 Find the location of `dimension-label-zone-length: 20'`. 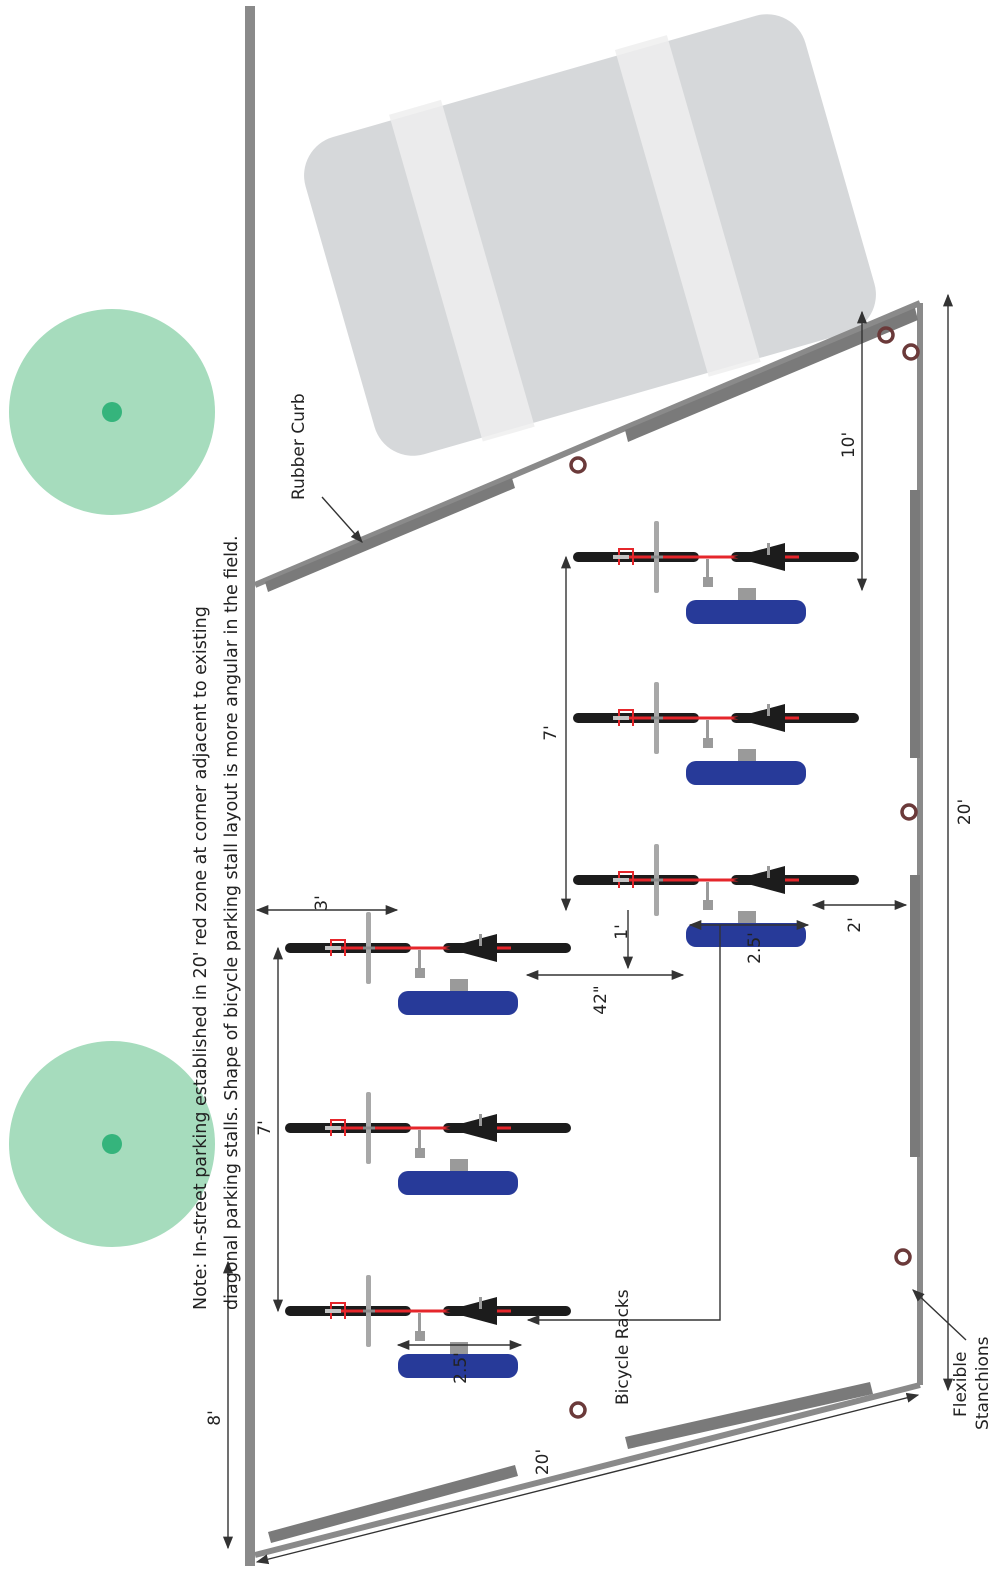

dimension-label-zone-length: 20' is located at coordinates (965, 812).